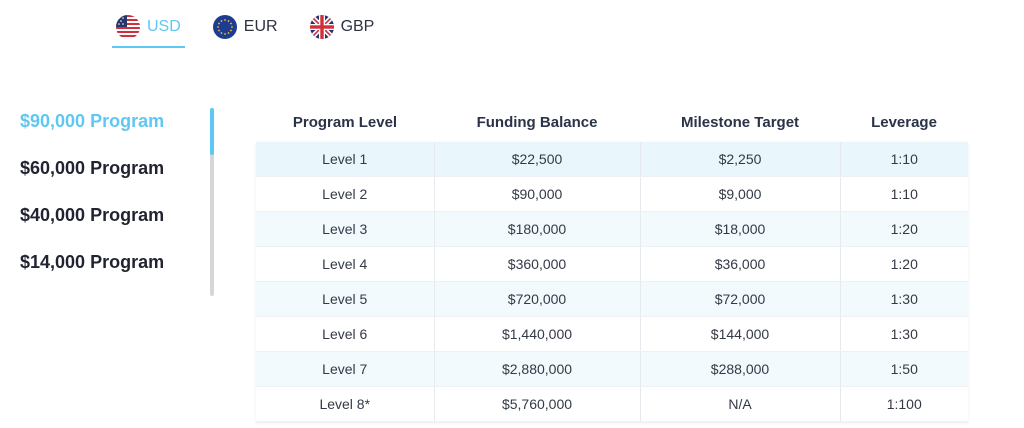 This screenshot has height=428, width=1024. Describe the element at coordinates (260, 26) in the screenshot. I see `tab-eur-label: EUR` at that location.